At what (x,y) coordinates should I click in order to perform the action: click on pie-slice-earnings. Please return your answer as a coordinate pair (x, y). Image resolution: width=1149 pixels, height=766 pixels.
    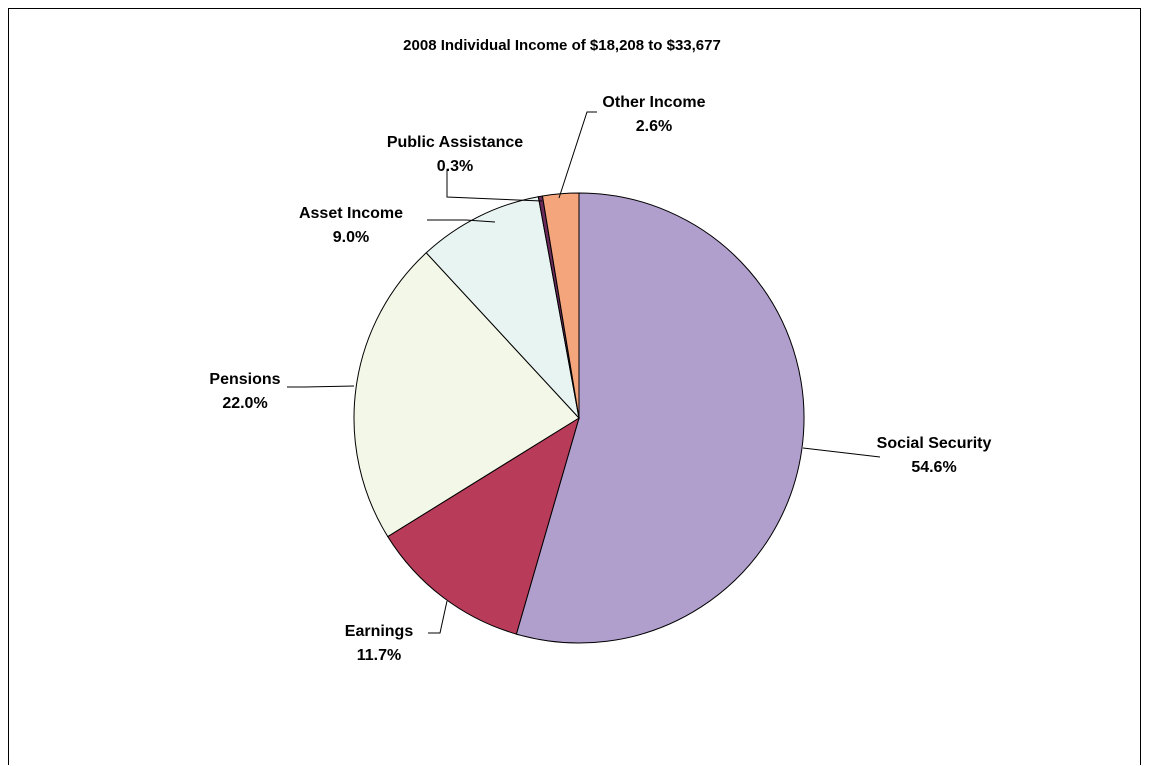
    Looking at the image, I should click on (483, 525).